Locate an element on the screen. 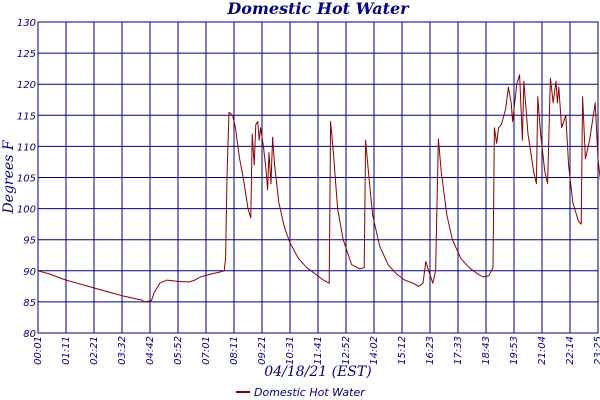 The image size is (600, 400). x-tick-label: 14:02 is located at coordinates (374, 350).